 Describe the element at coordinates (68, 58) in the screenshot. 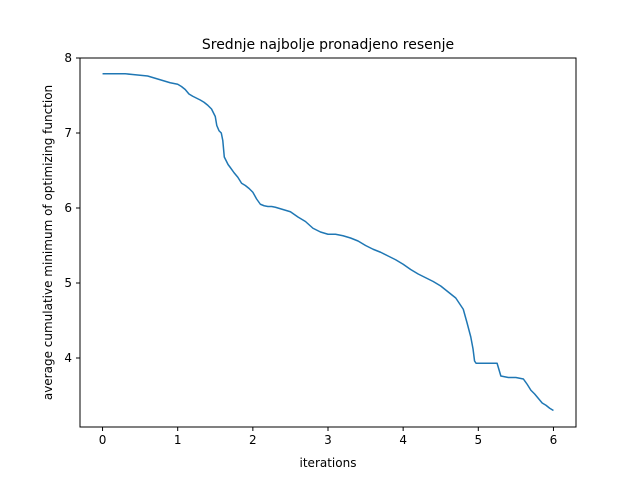

I see `y-tick-label: 8` at that location.